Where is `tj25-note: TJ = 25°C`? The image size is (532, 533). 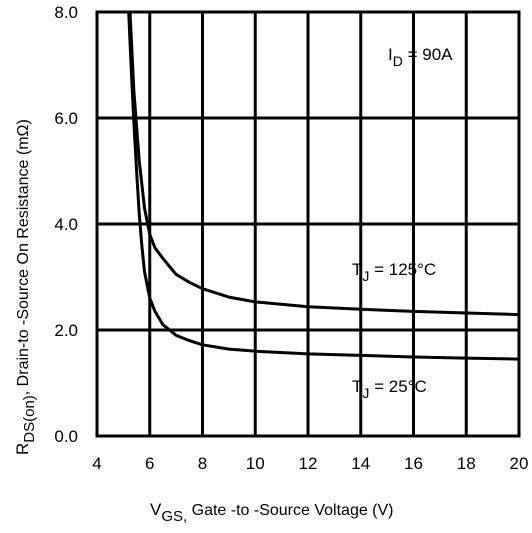 tj25-note: TJ = 25°C is located at coordinates (389, 389).